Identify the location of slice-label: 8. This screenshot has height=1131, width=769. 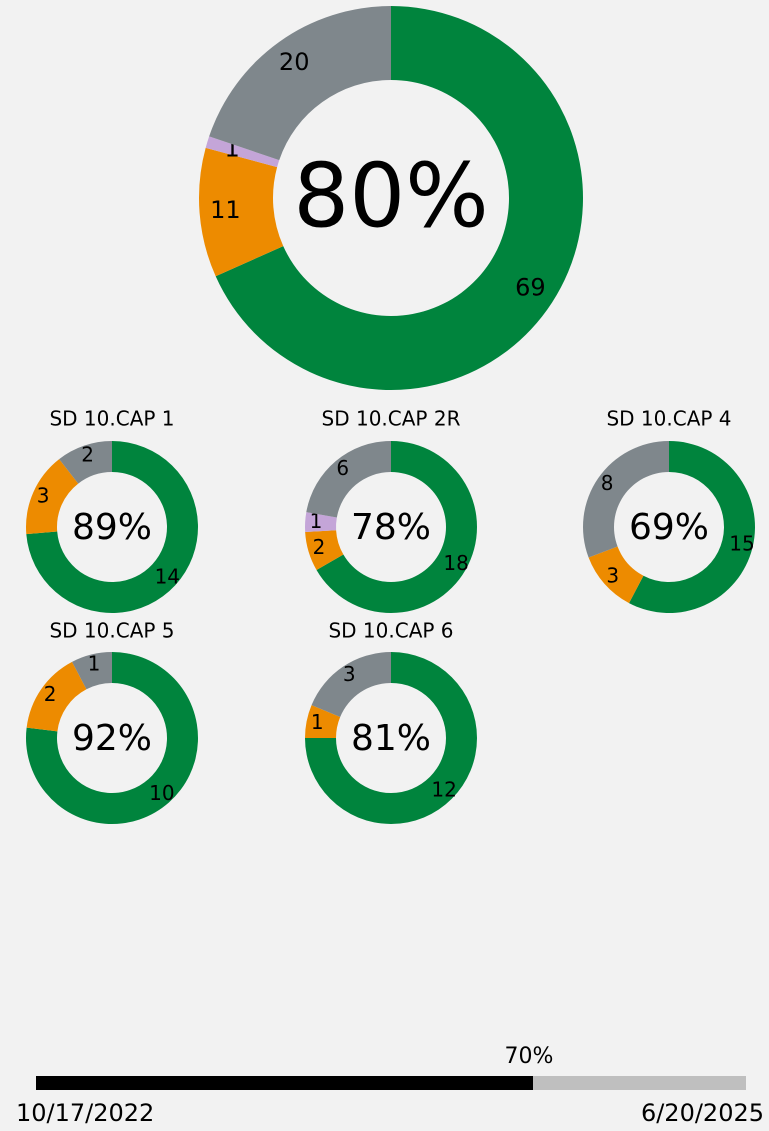
(607, 483).